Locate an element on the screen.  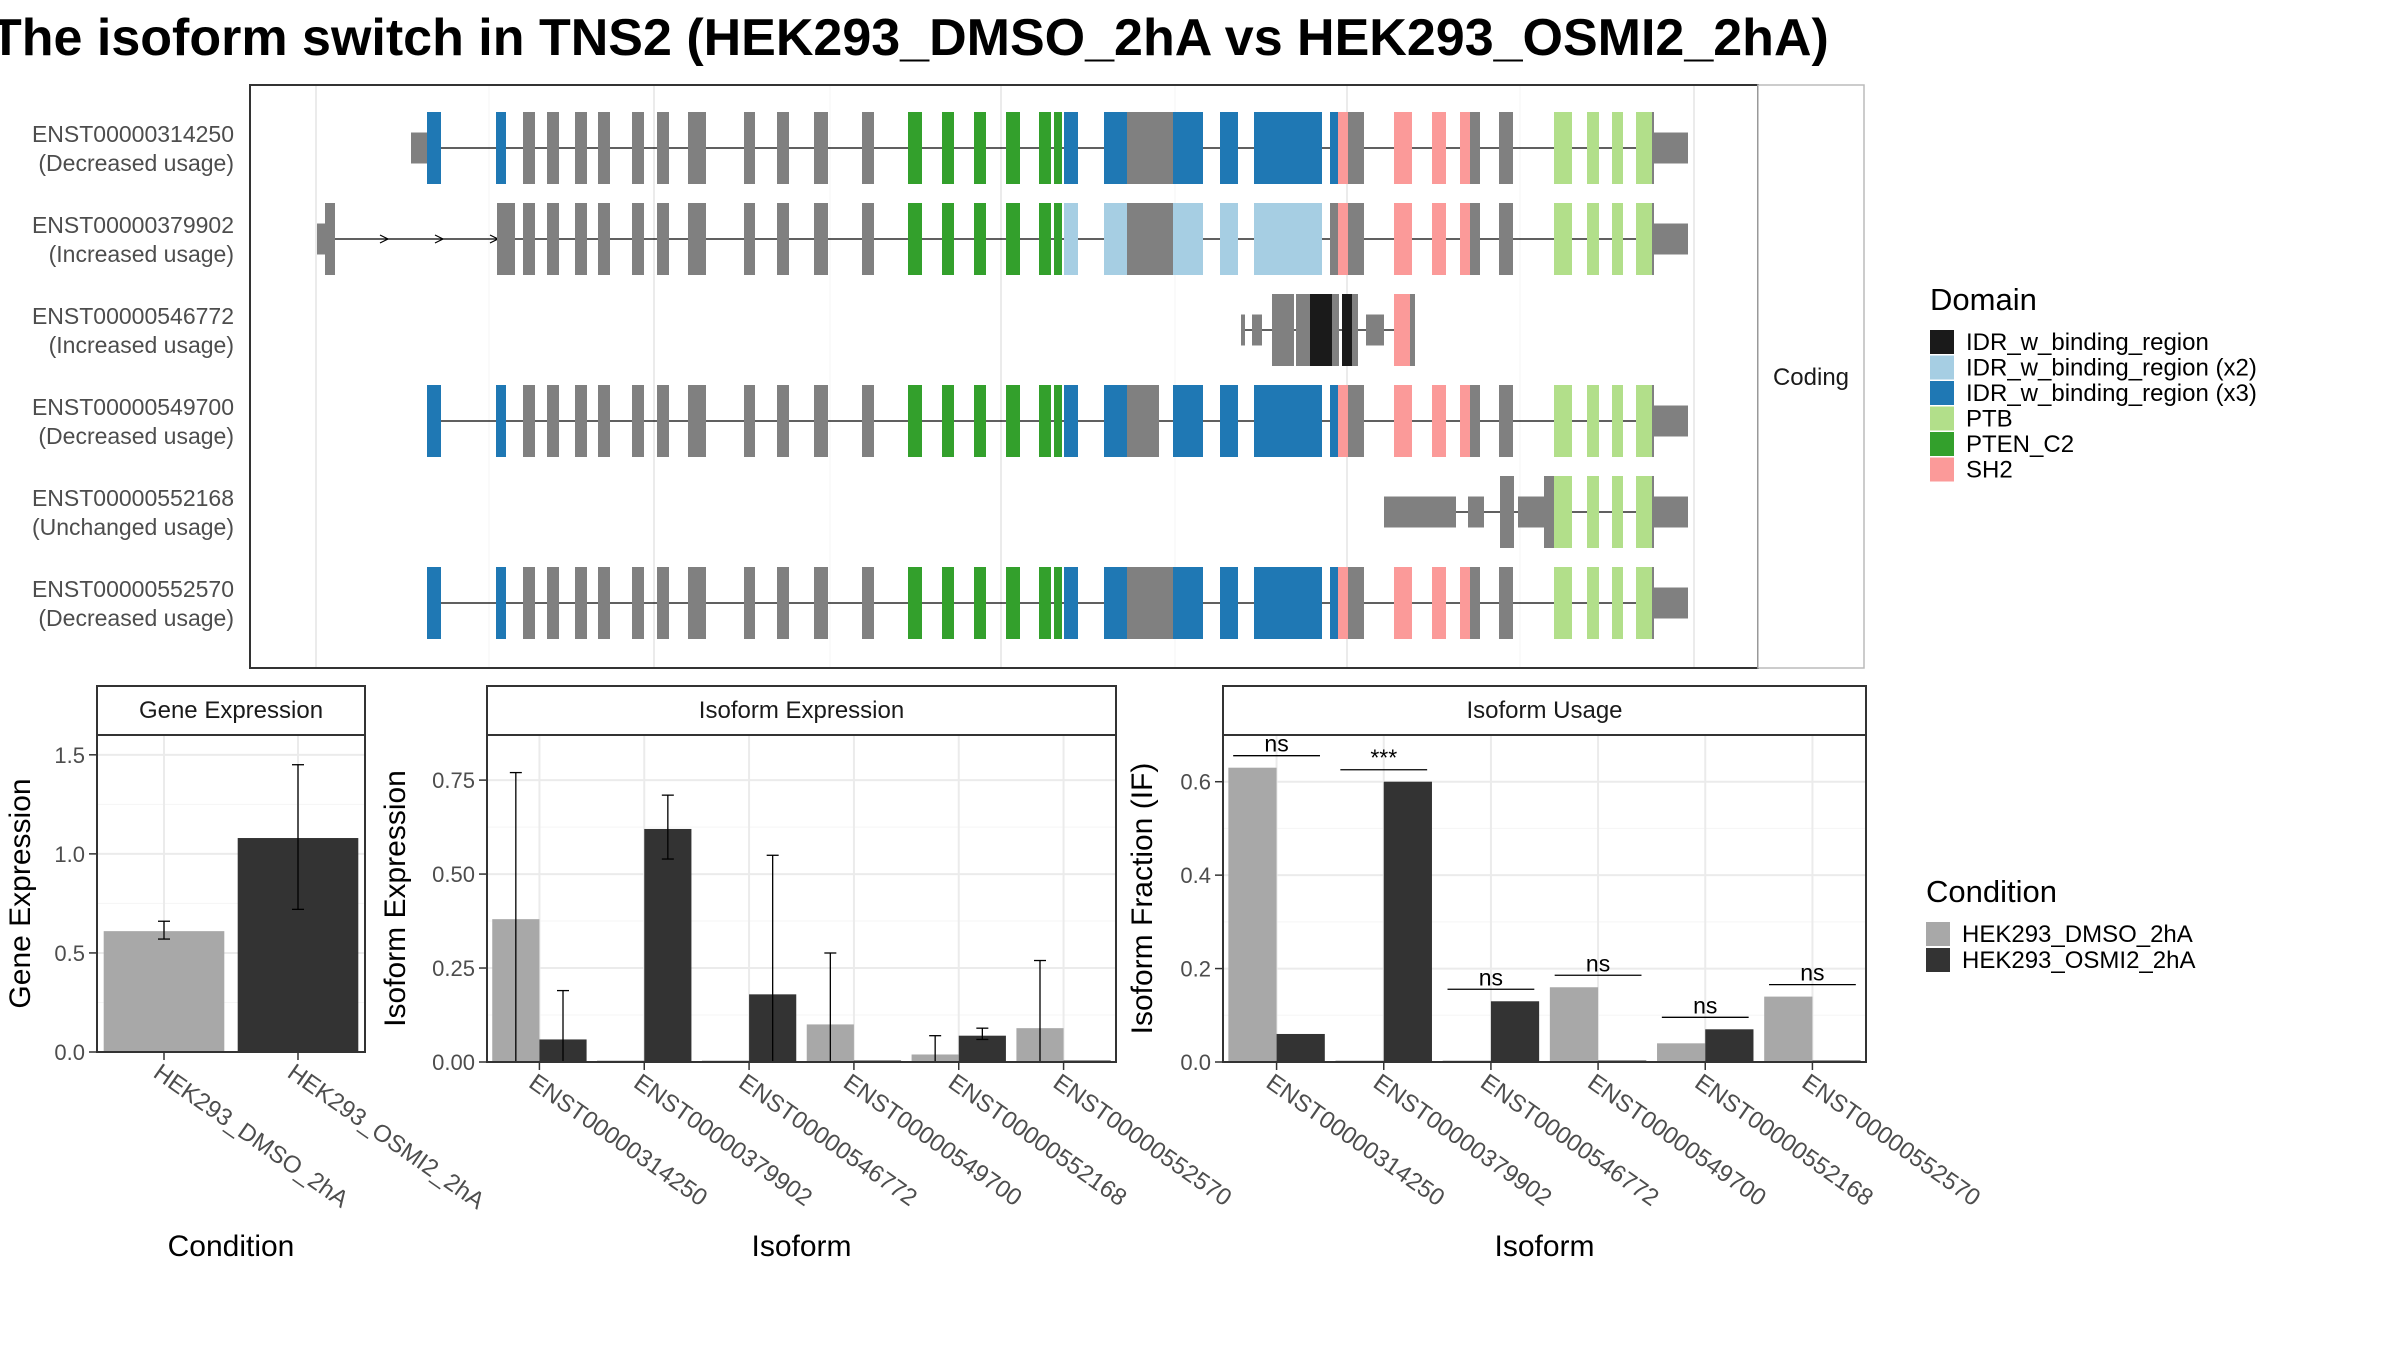
significance-annotation: ns is located at coordinates (1705, 1005).